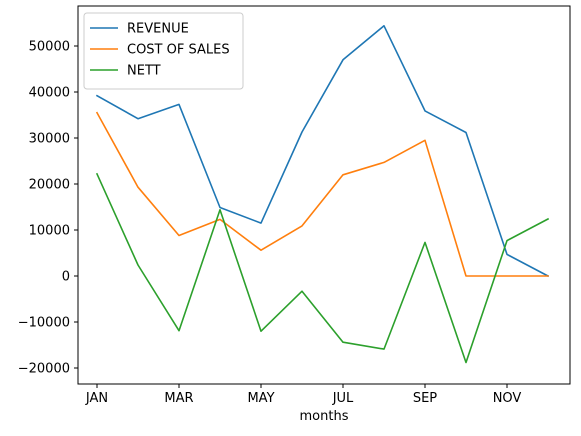  What do you see at coordinates (44, 369) in the screenshot?
I see `y-tick-label: −20000` at bounding box center [44, 369].